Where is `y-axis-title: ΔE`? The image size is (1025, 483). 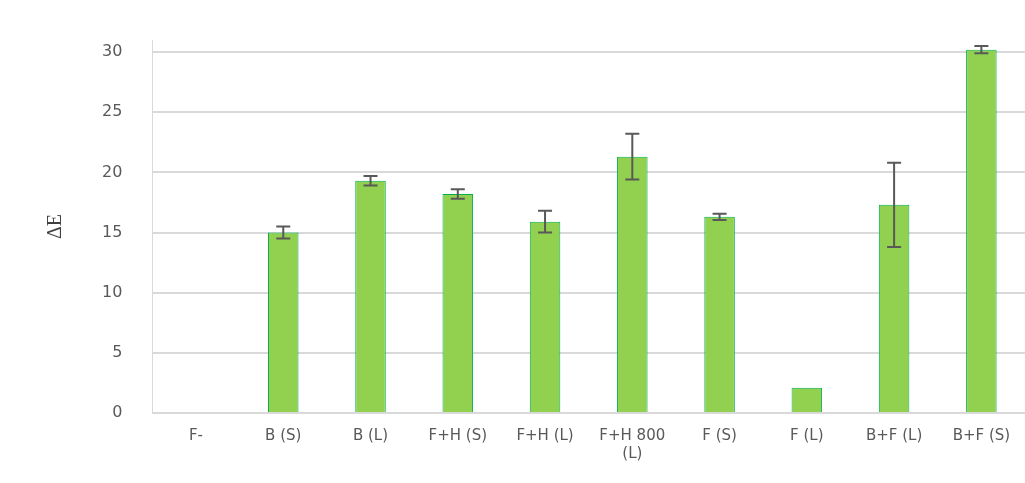 y-axis-title: ΔE is located at coordinates (54, 226).